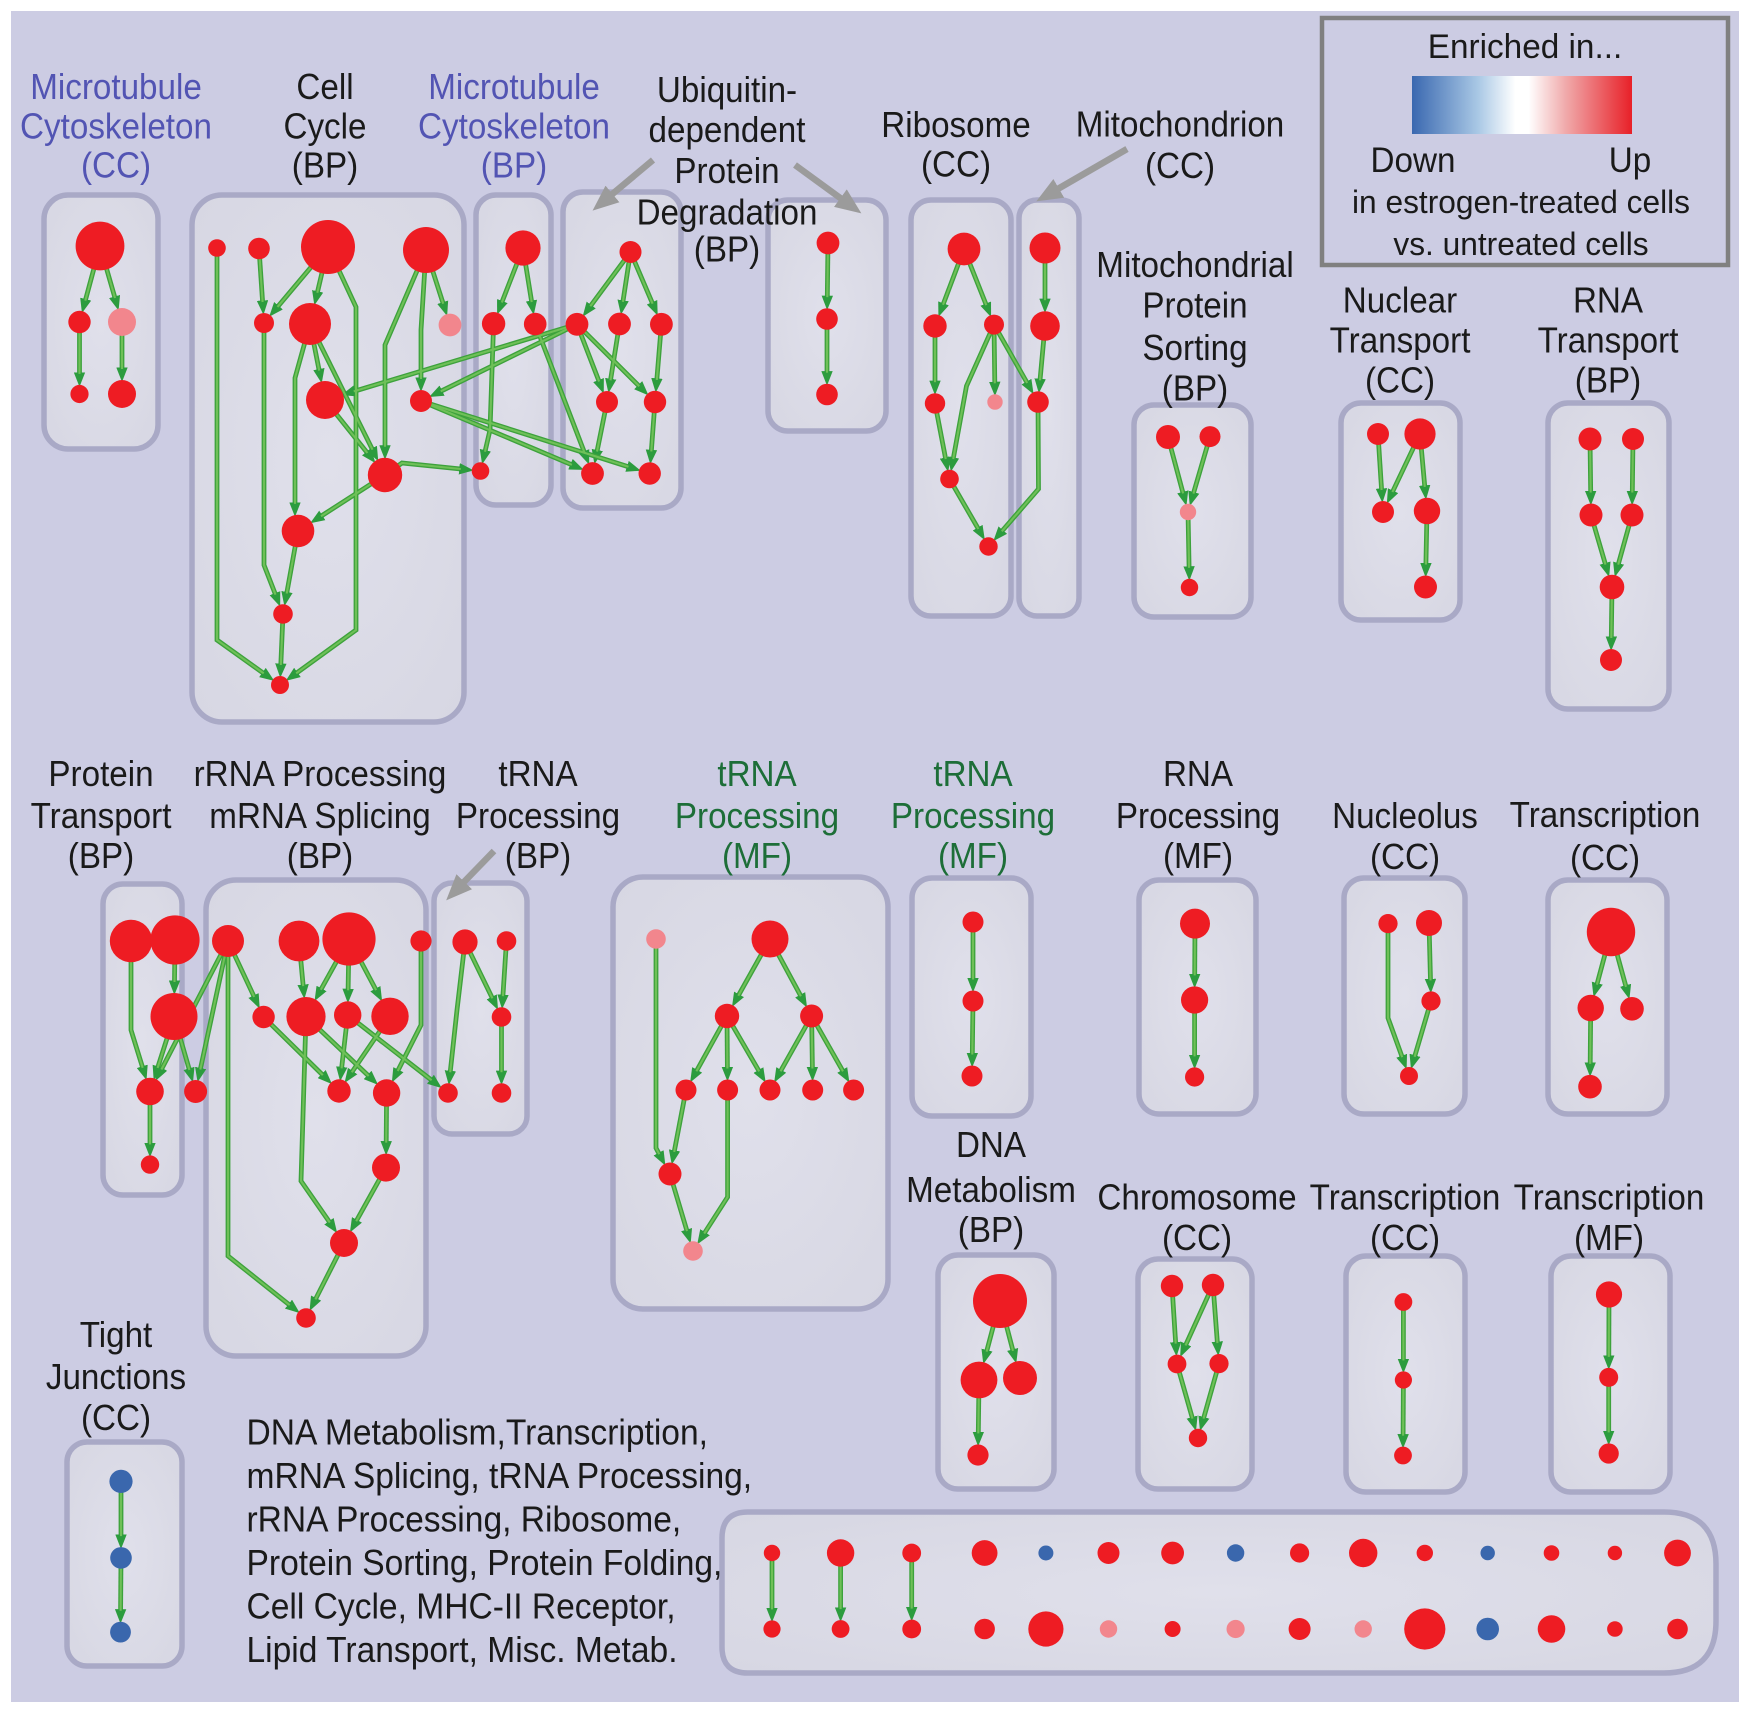  Describe the element at coordinates (991, 1190) in the screenshot. I see `svg-text: Metabolism` at that location.